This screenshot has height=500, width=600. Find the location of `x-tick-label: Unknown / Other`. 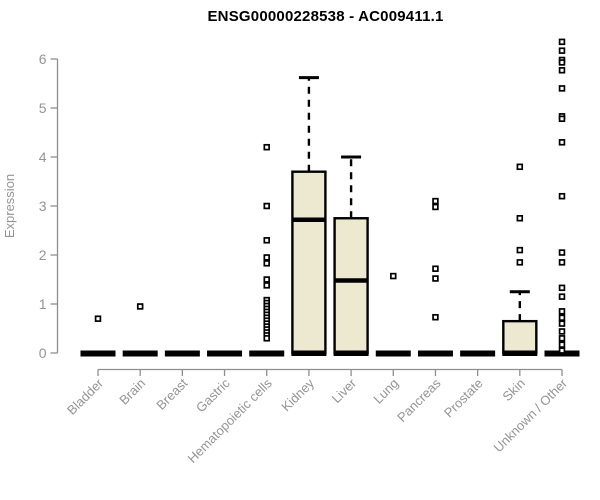

x-tick-label: Unknown / Other is located at coordinates (531, 415).